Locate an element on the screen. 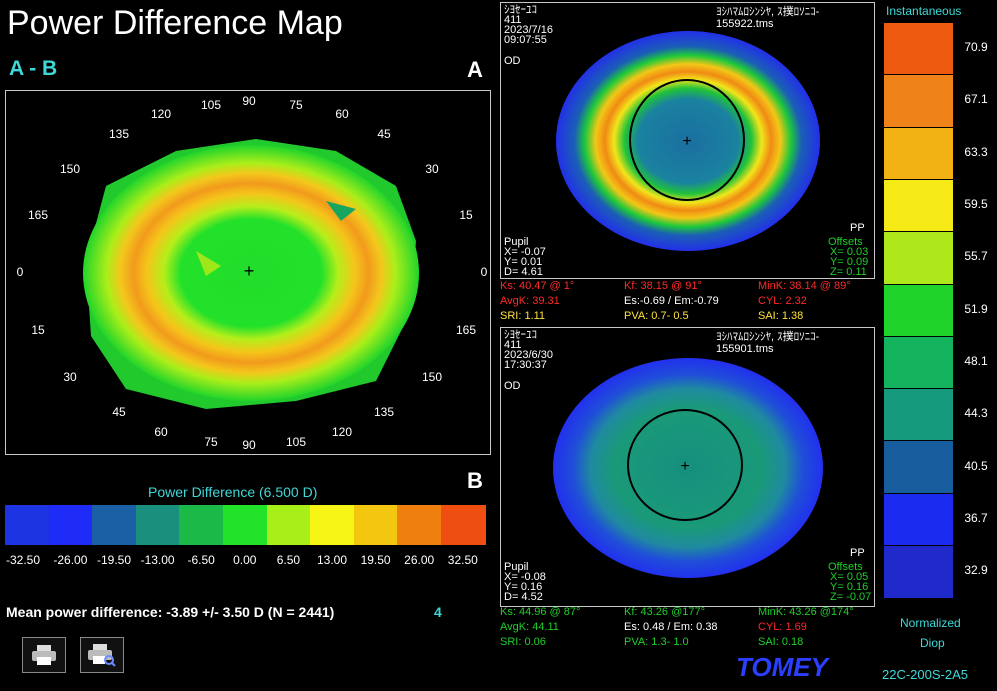  keratometry-value: MinK: 38.14 @ 89° is located at coordinates (804, 286).